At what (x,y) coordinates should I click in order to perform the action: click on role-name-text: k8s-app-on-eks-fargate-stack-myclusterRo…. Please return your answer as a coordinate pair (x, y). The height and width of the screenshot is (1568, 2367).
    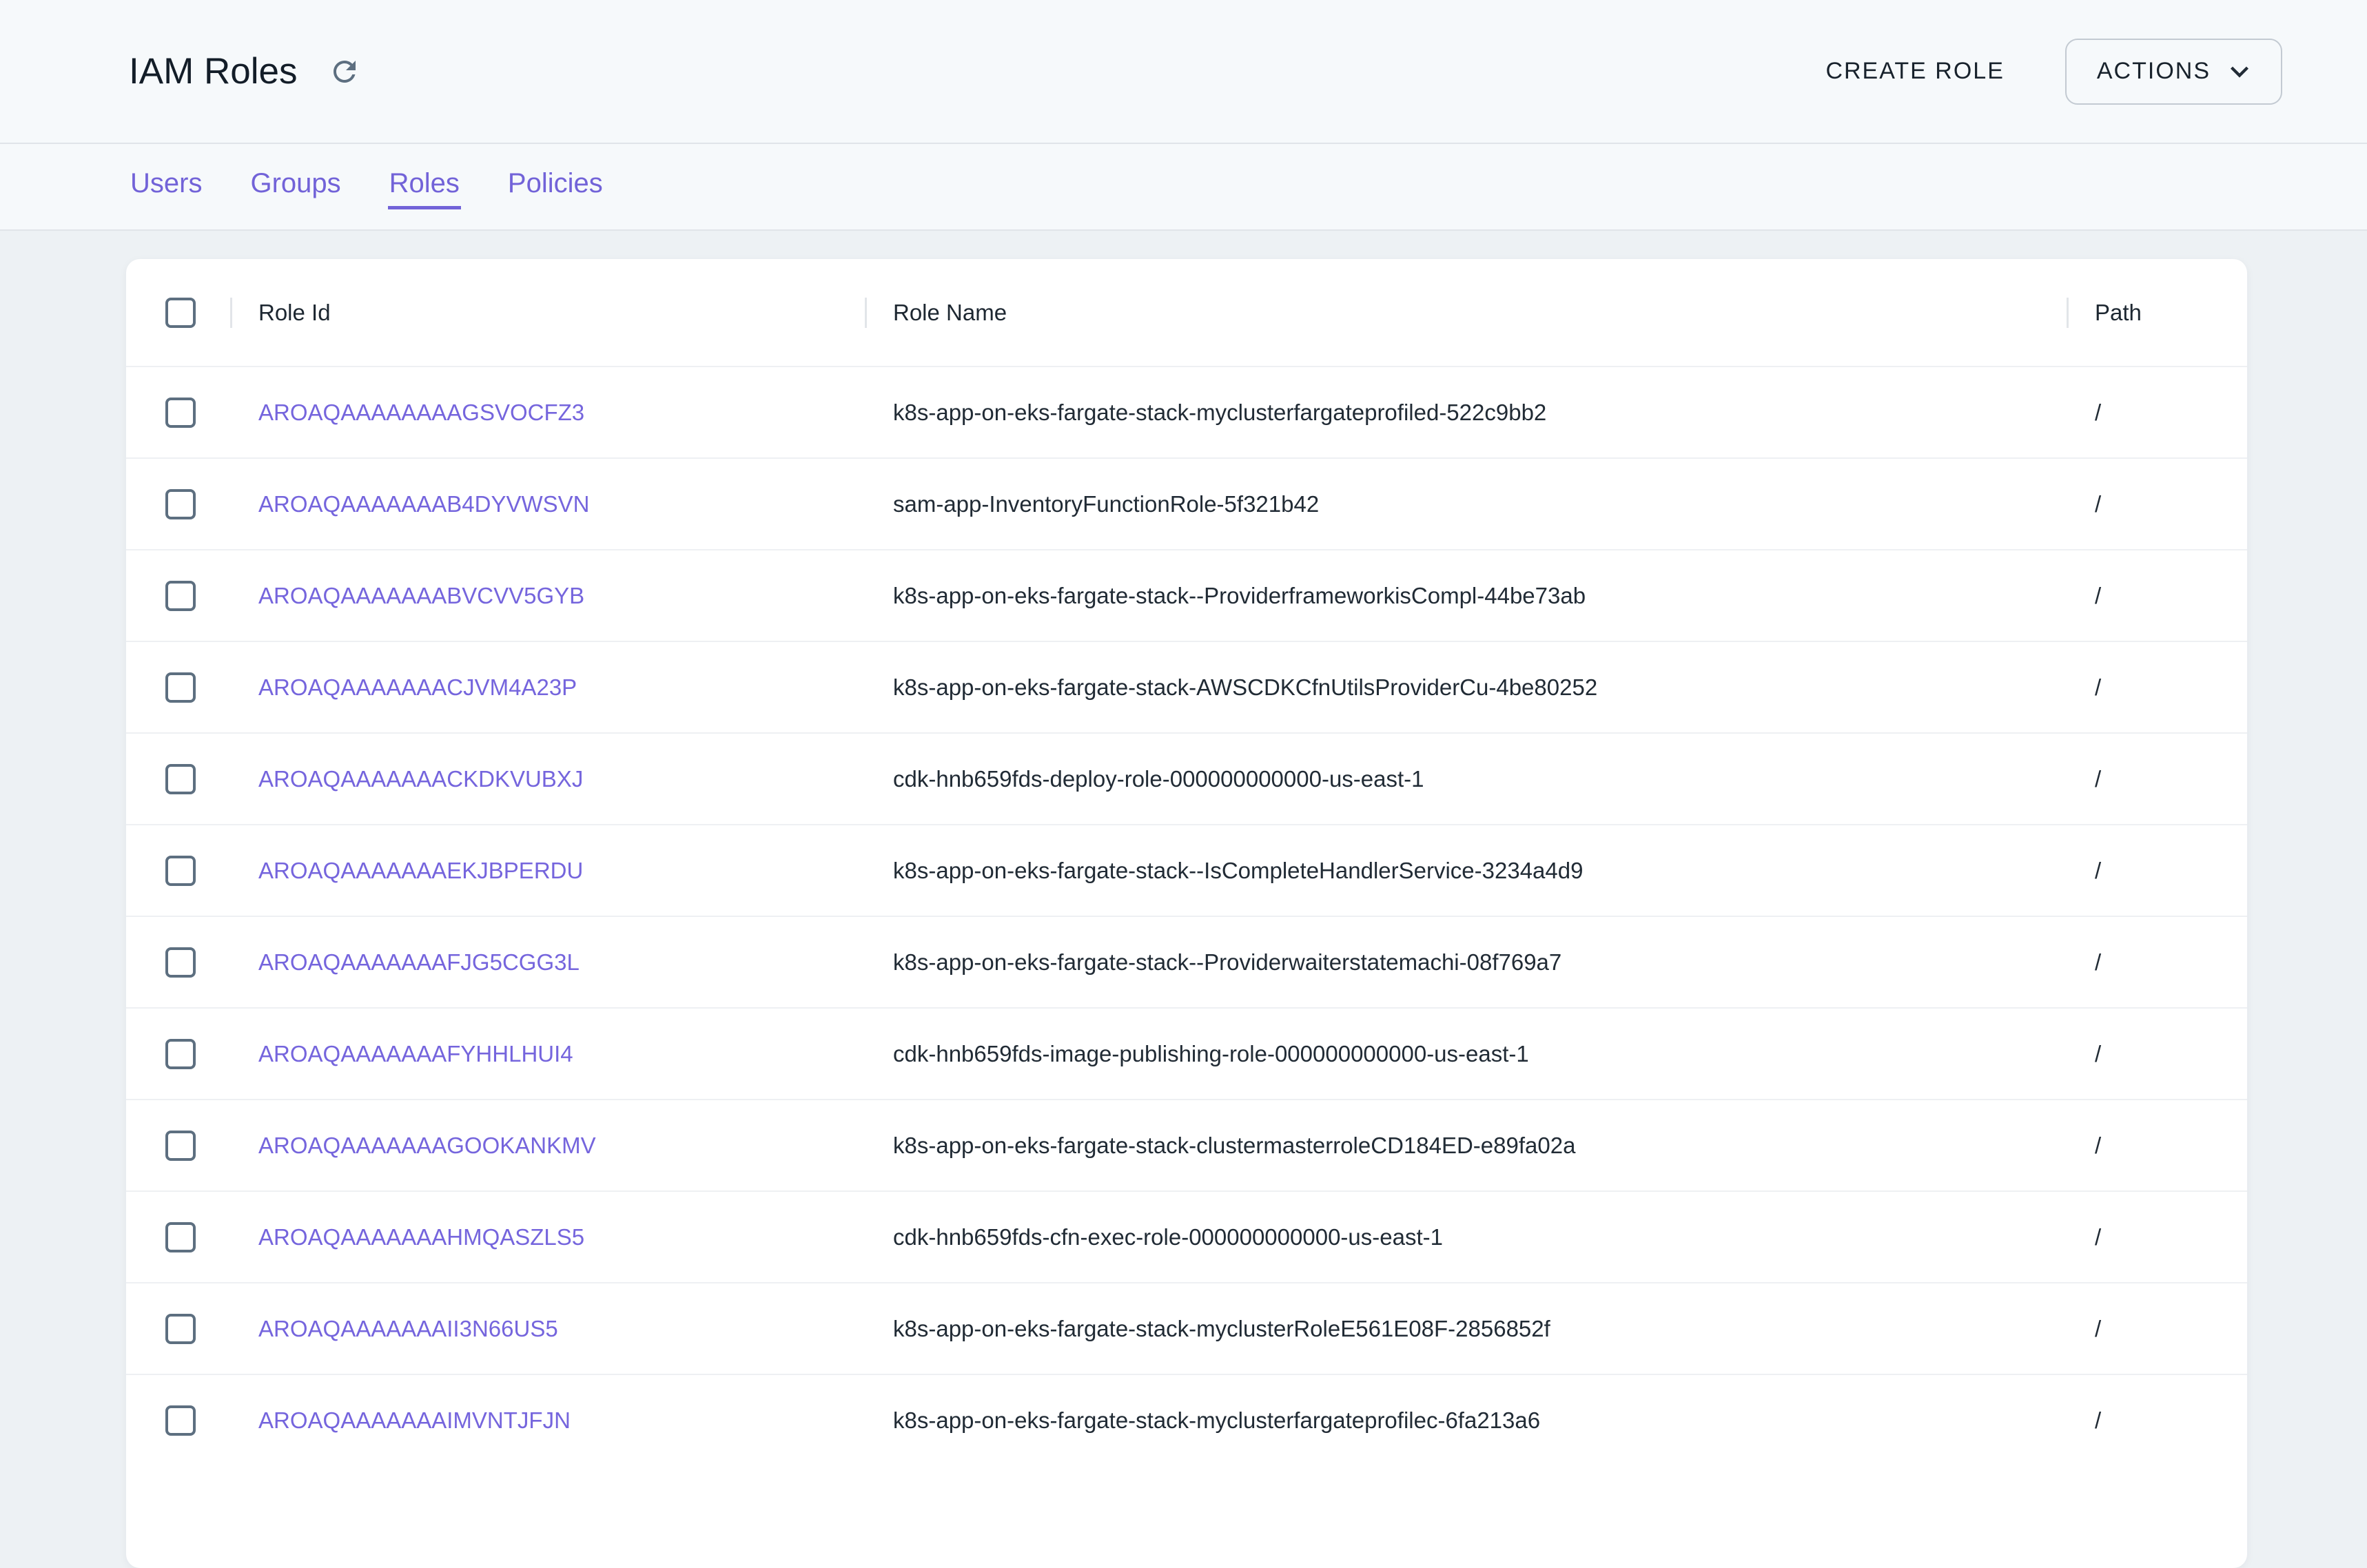
    Looking at the image, I should click on (1221, 1328).